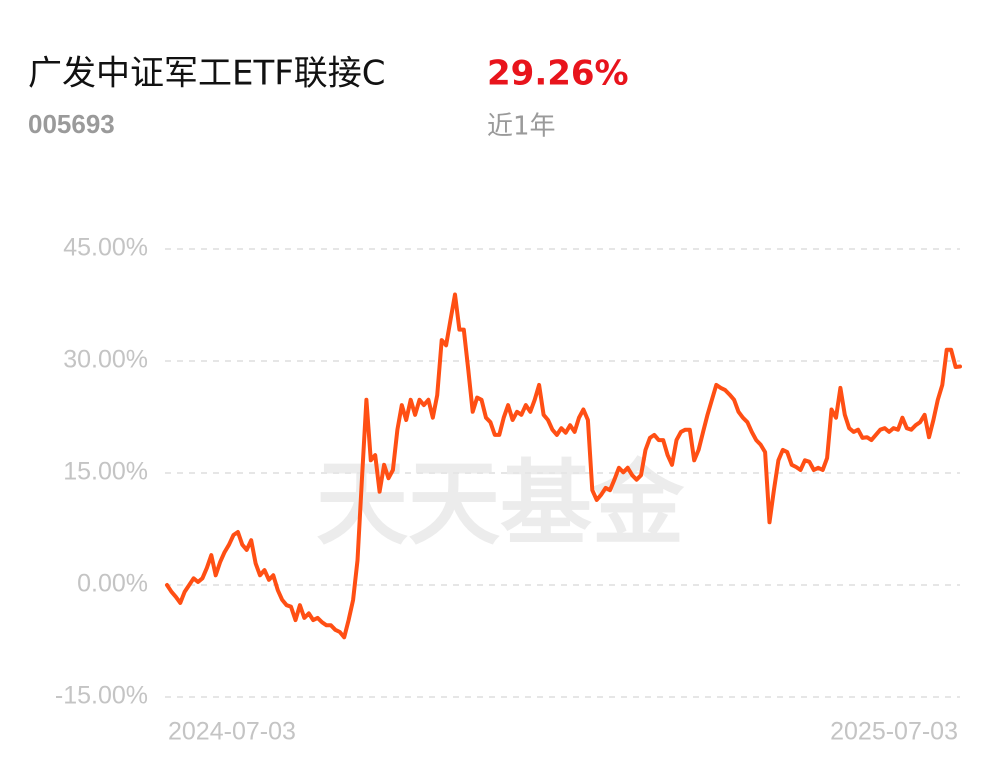  Describe the element at coordinates (101, 696) in the screenshot. I see `y-tick-label: -15.00%` at that location.